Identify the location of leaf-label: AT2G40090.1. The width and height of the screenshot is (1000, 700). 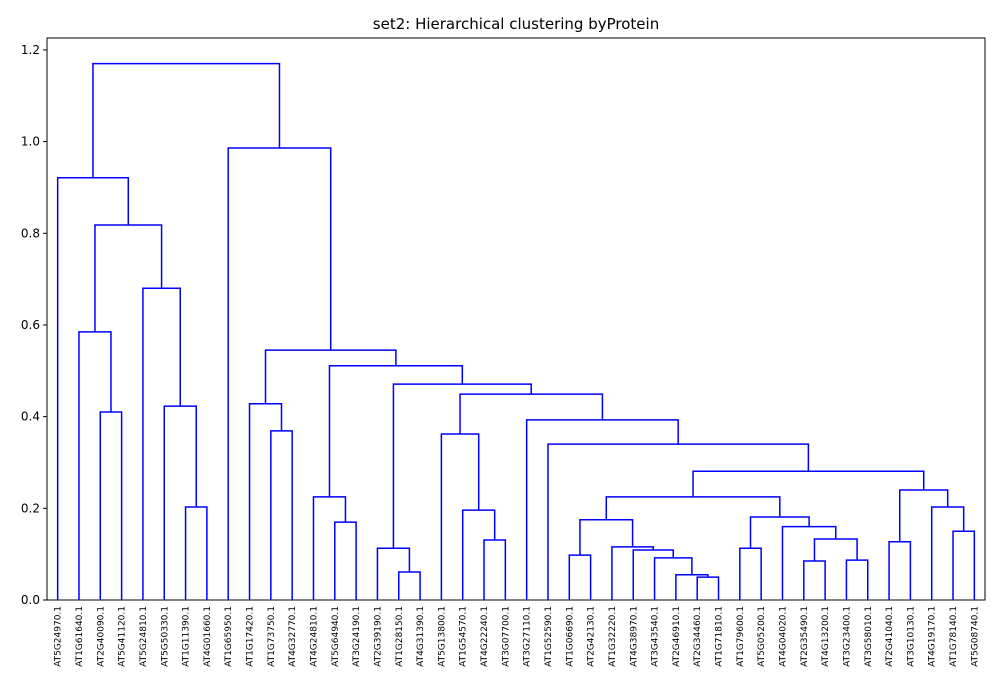
(101, 636).